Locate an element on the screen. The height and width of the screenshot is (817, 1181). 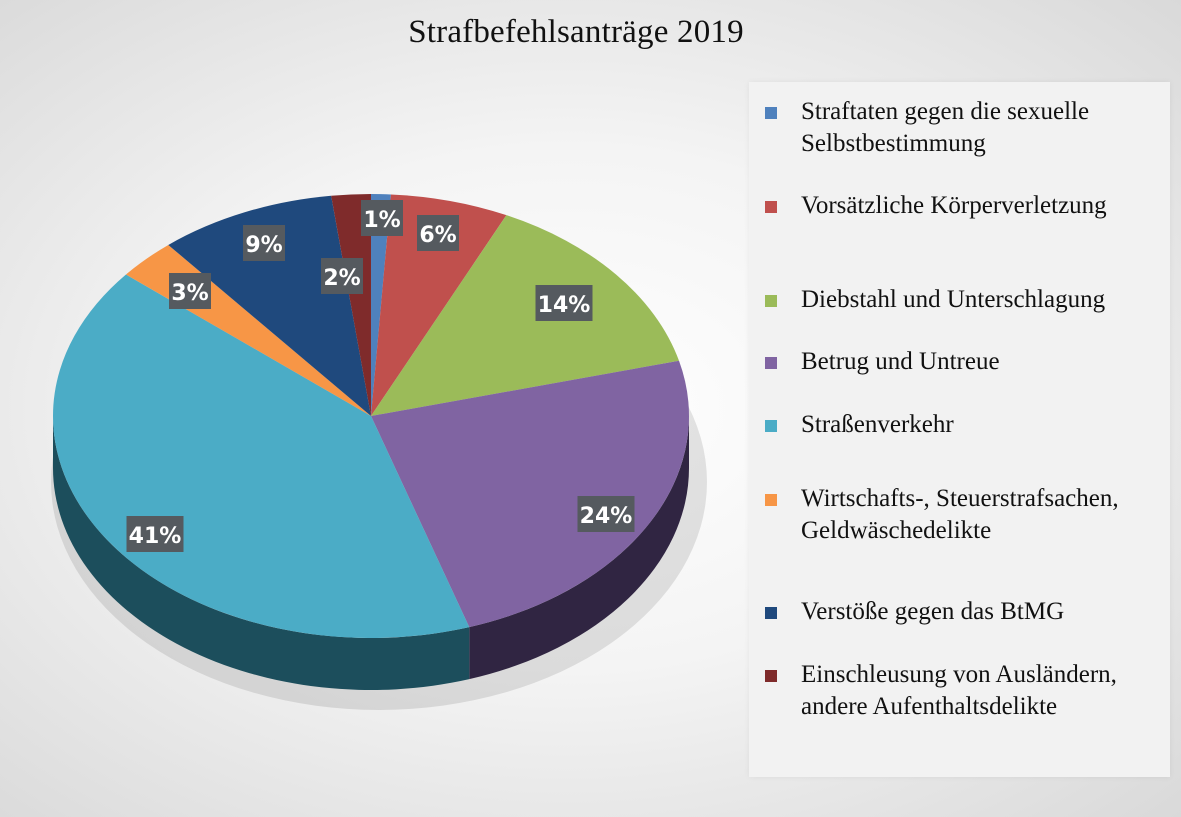
data-label-5: 3% is located at coordinates (190, 291).